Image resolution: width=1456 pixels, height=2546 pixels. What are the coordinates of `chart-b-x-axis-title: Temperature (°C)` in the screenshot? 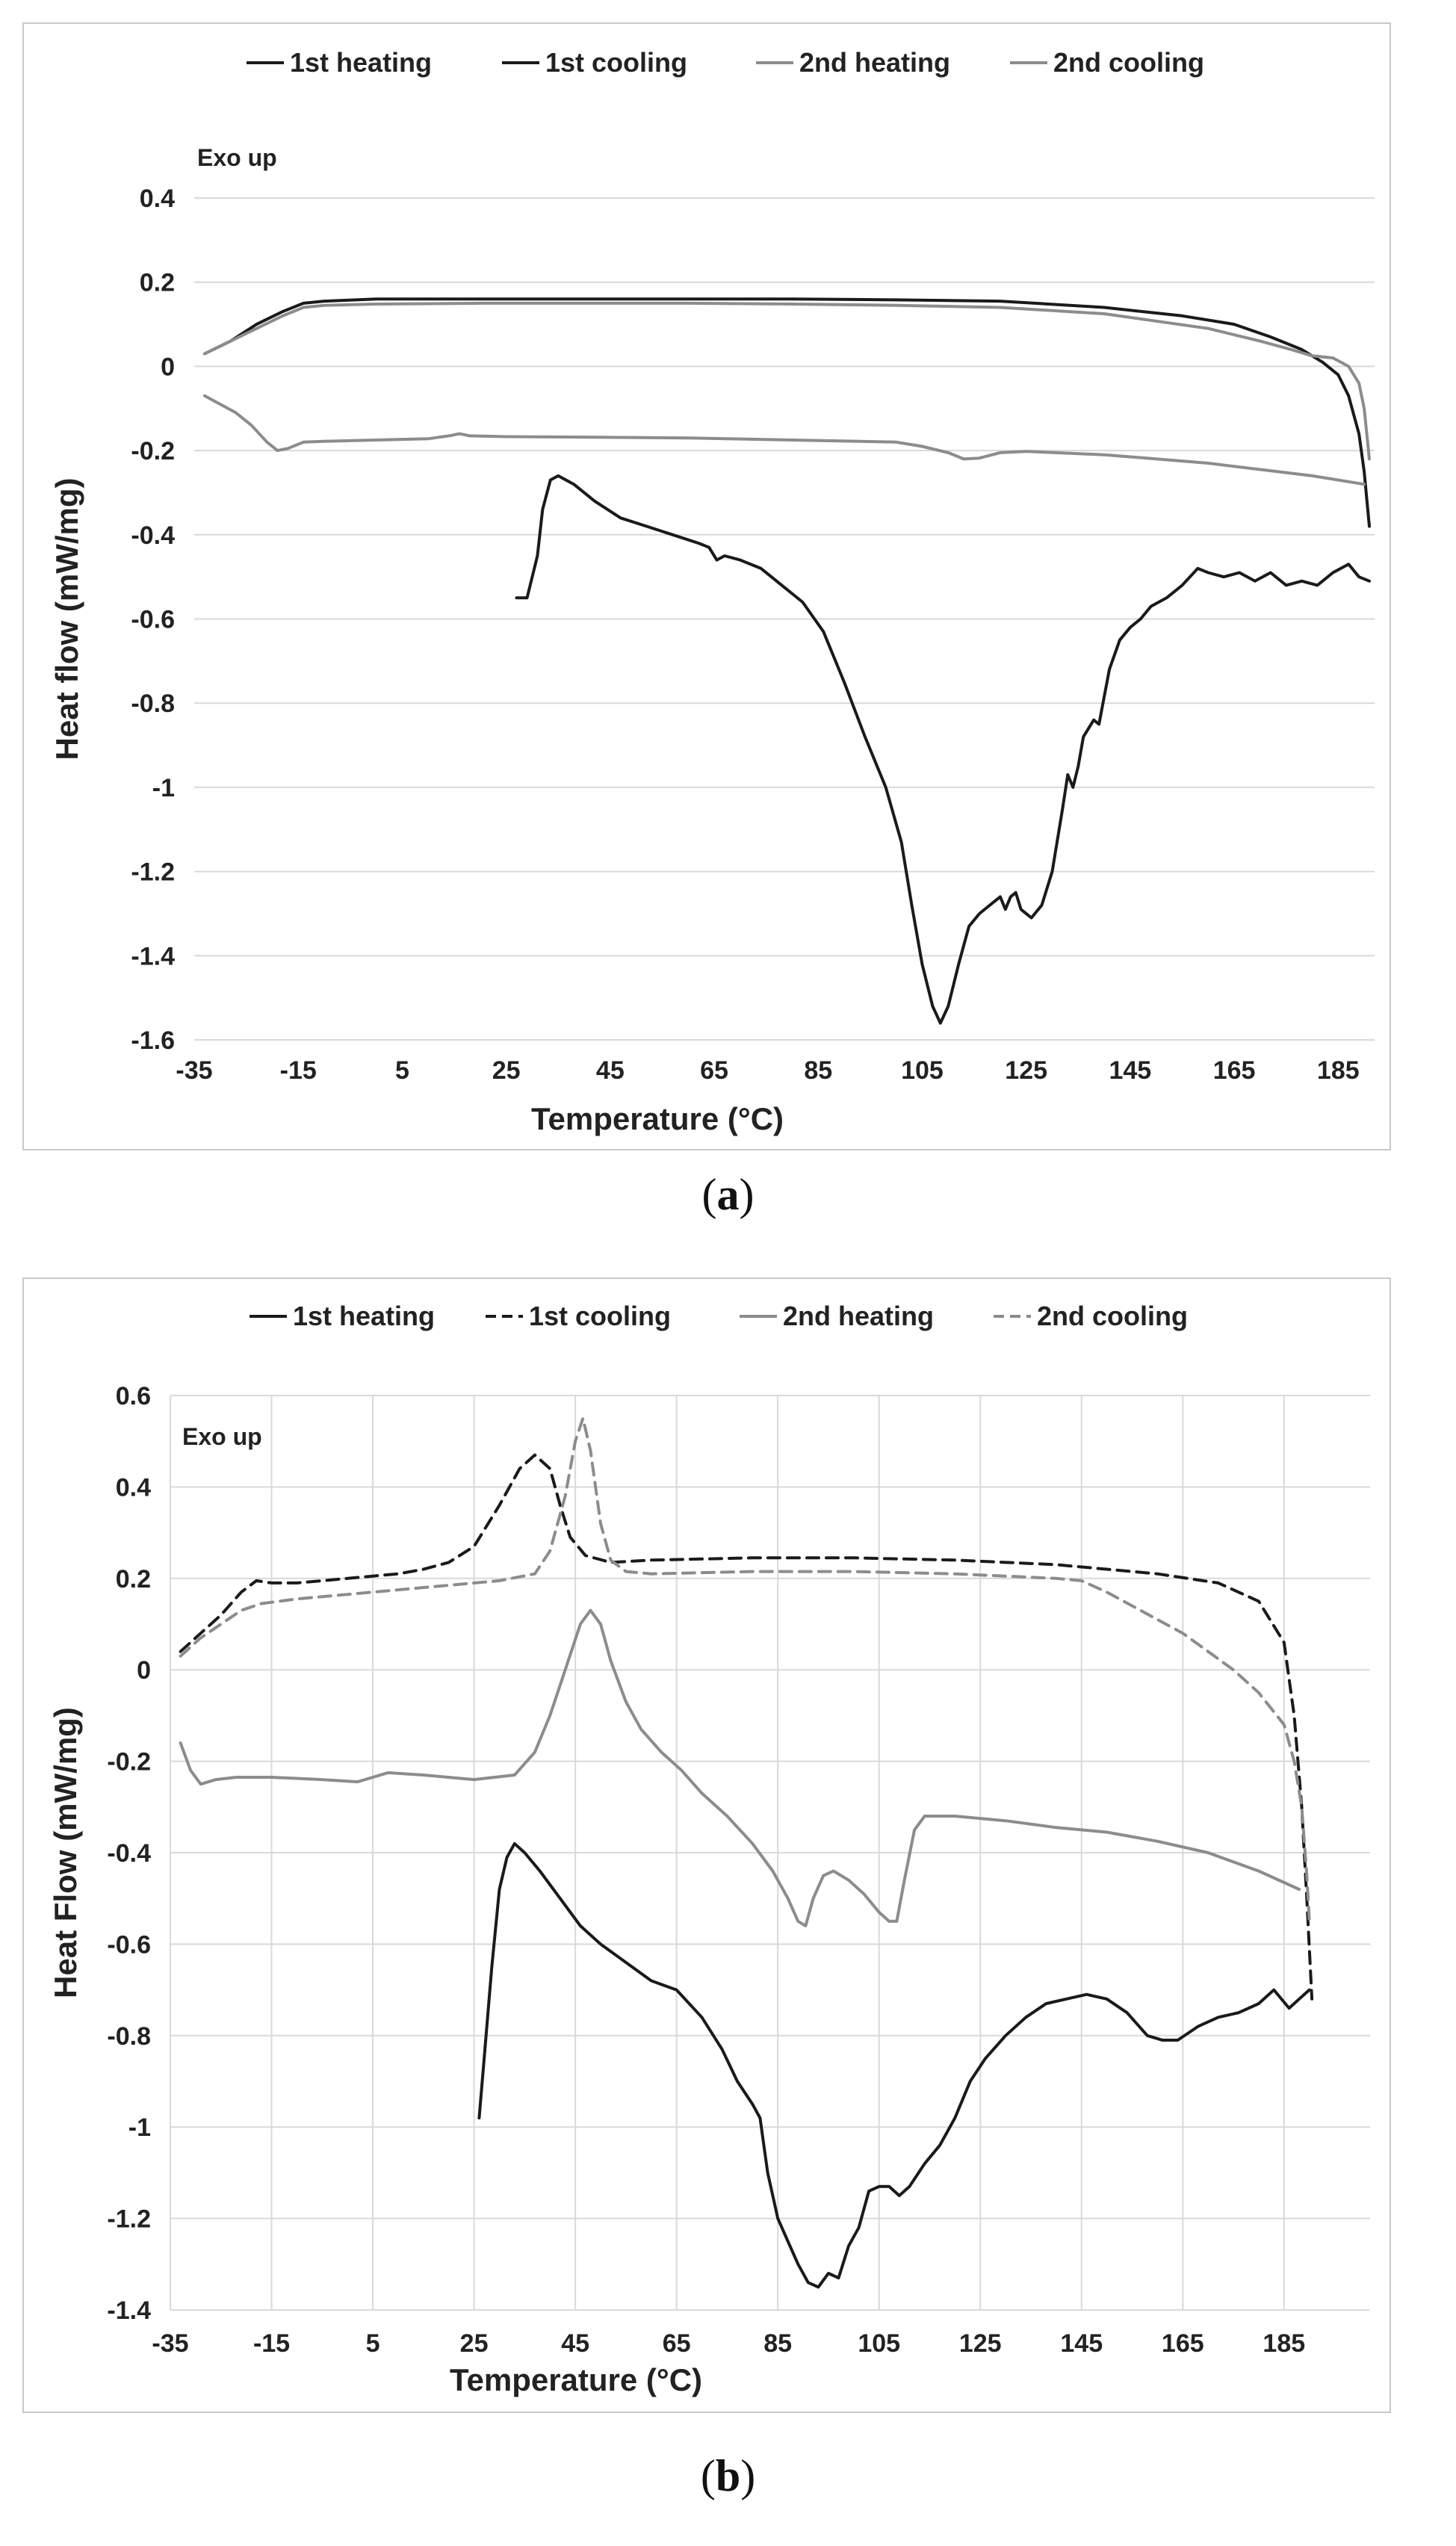 It's located at (576, 2379).